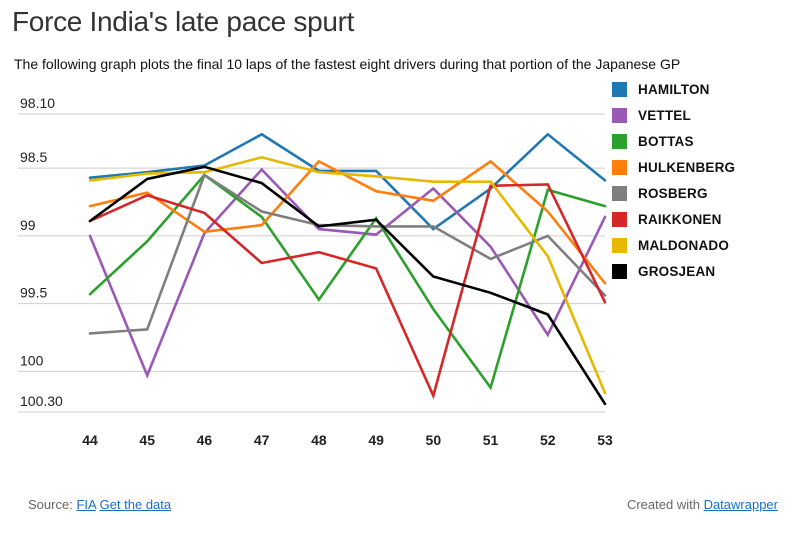  I want to click on x-tick-label: 48, so click(319, 440).